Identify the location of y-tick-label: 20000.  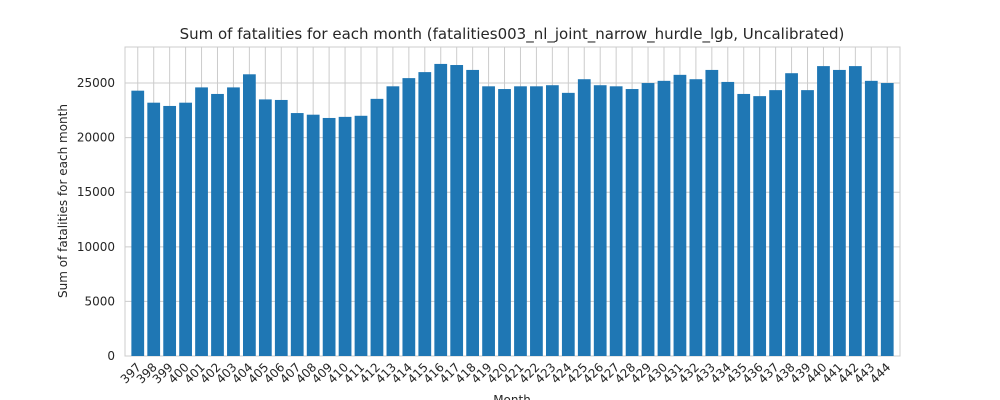
(96, 138).